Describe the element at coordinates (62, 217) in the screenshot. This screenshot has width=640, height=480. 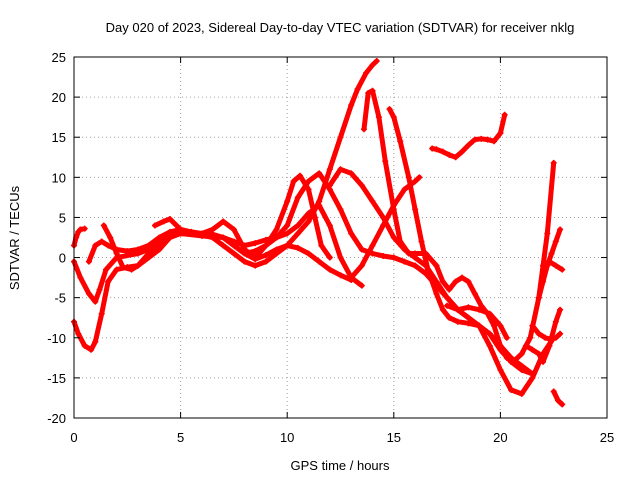
I see `y-tick-label: 5` at that location.